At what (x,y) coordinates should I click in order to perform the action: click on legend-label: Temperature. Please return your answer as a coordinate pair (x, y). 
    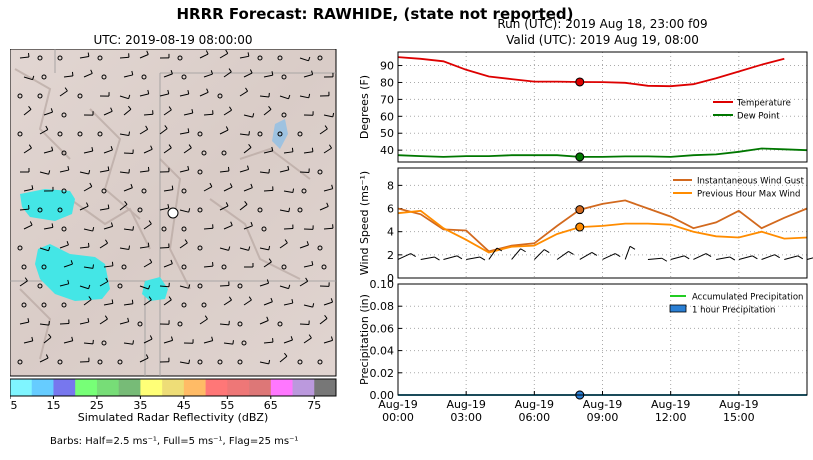
    Looking at the image, I should click on (763, 104).